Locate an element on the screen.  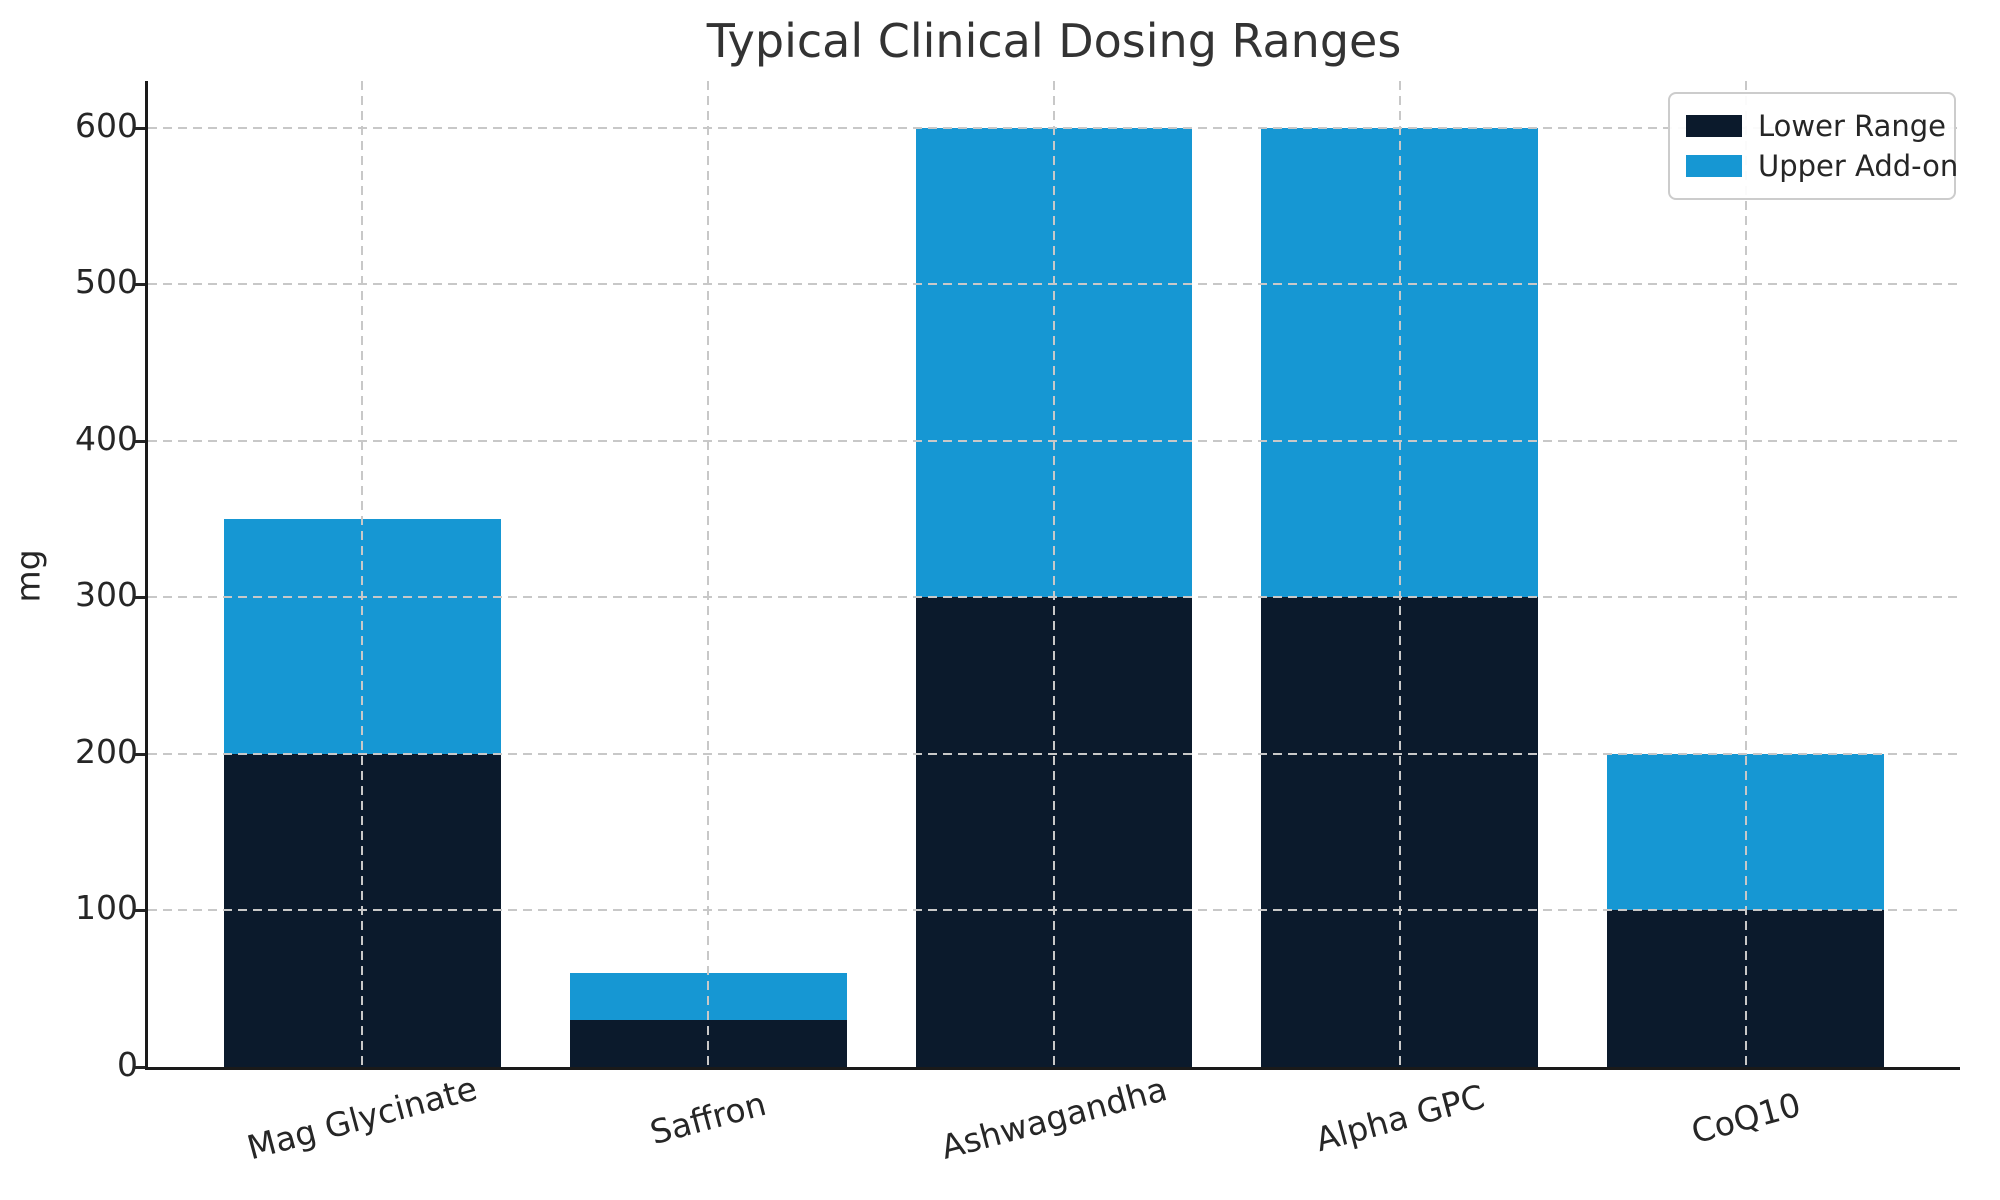
legend: Lower Range Upper Add-on is located at coordinates (1813, 146).